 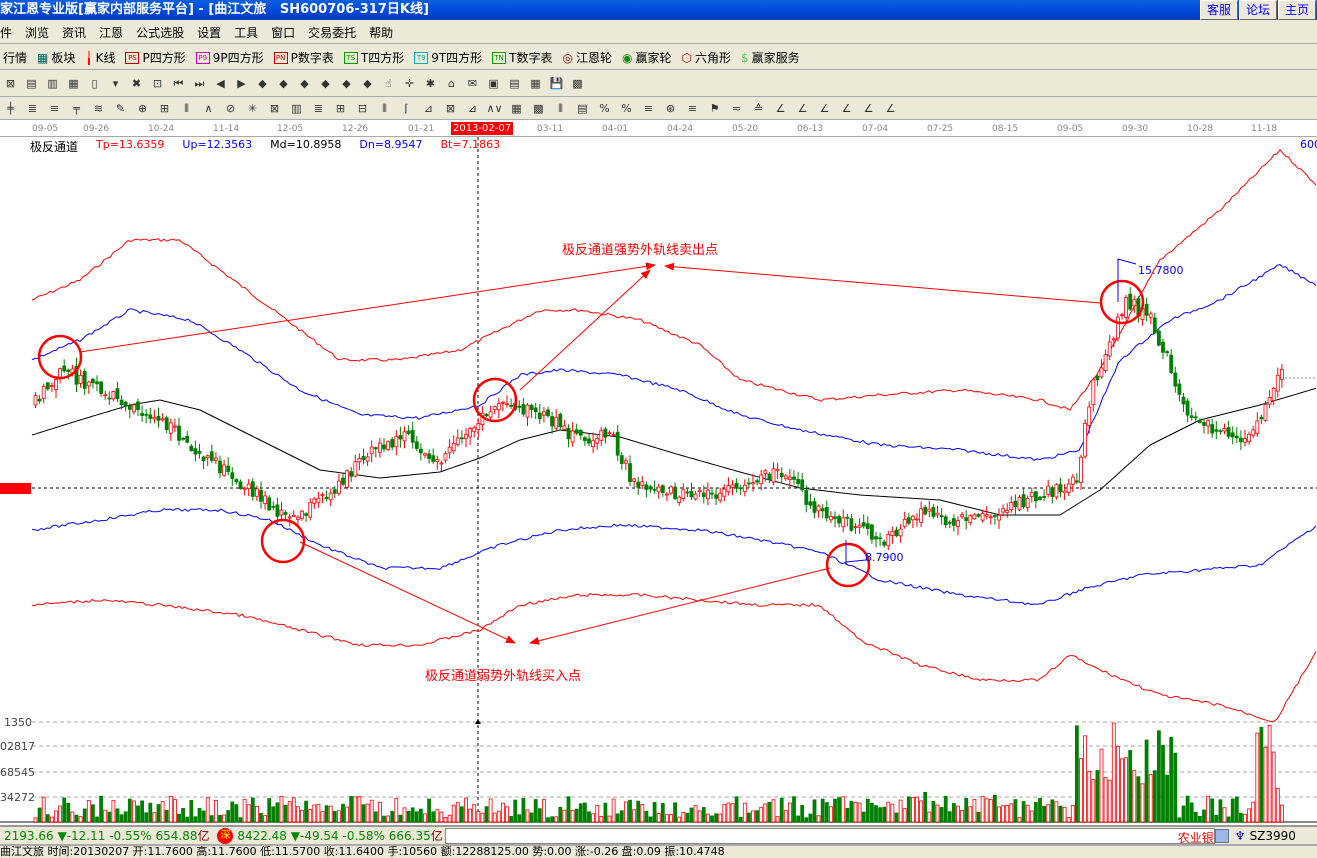 What do you see at coordinates (76, 108) in the screenshot?
I see `tool-icon: ╤` at bounding box center [76, 108].